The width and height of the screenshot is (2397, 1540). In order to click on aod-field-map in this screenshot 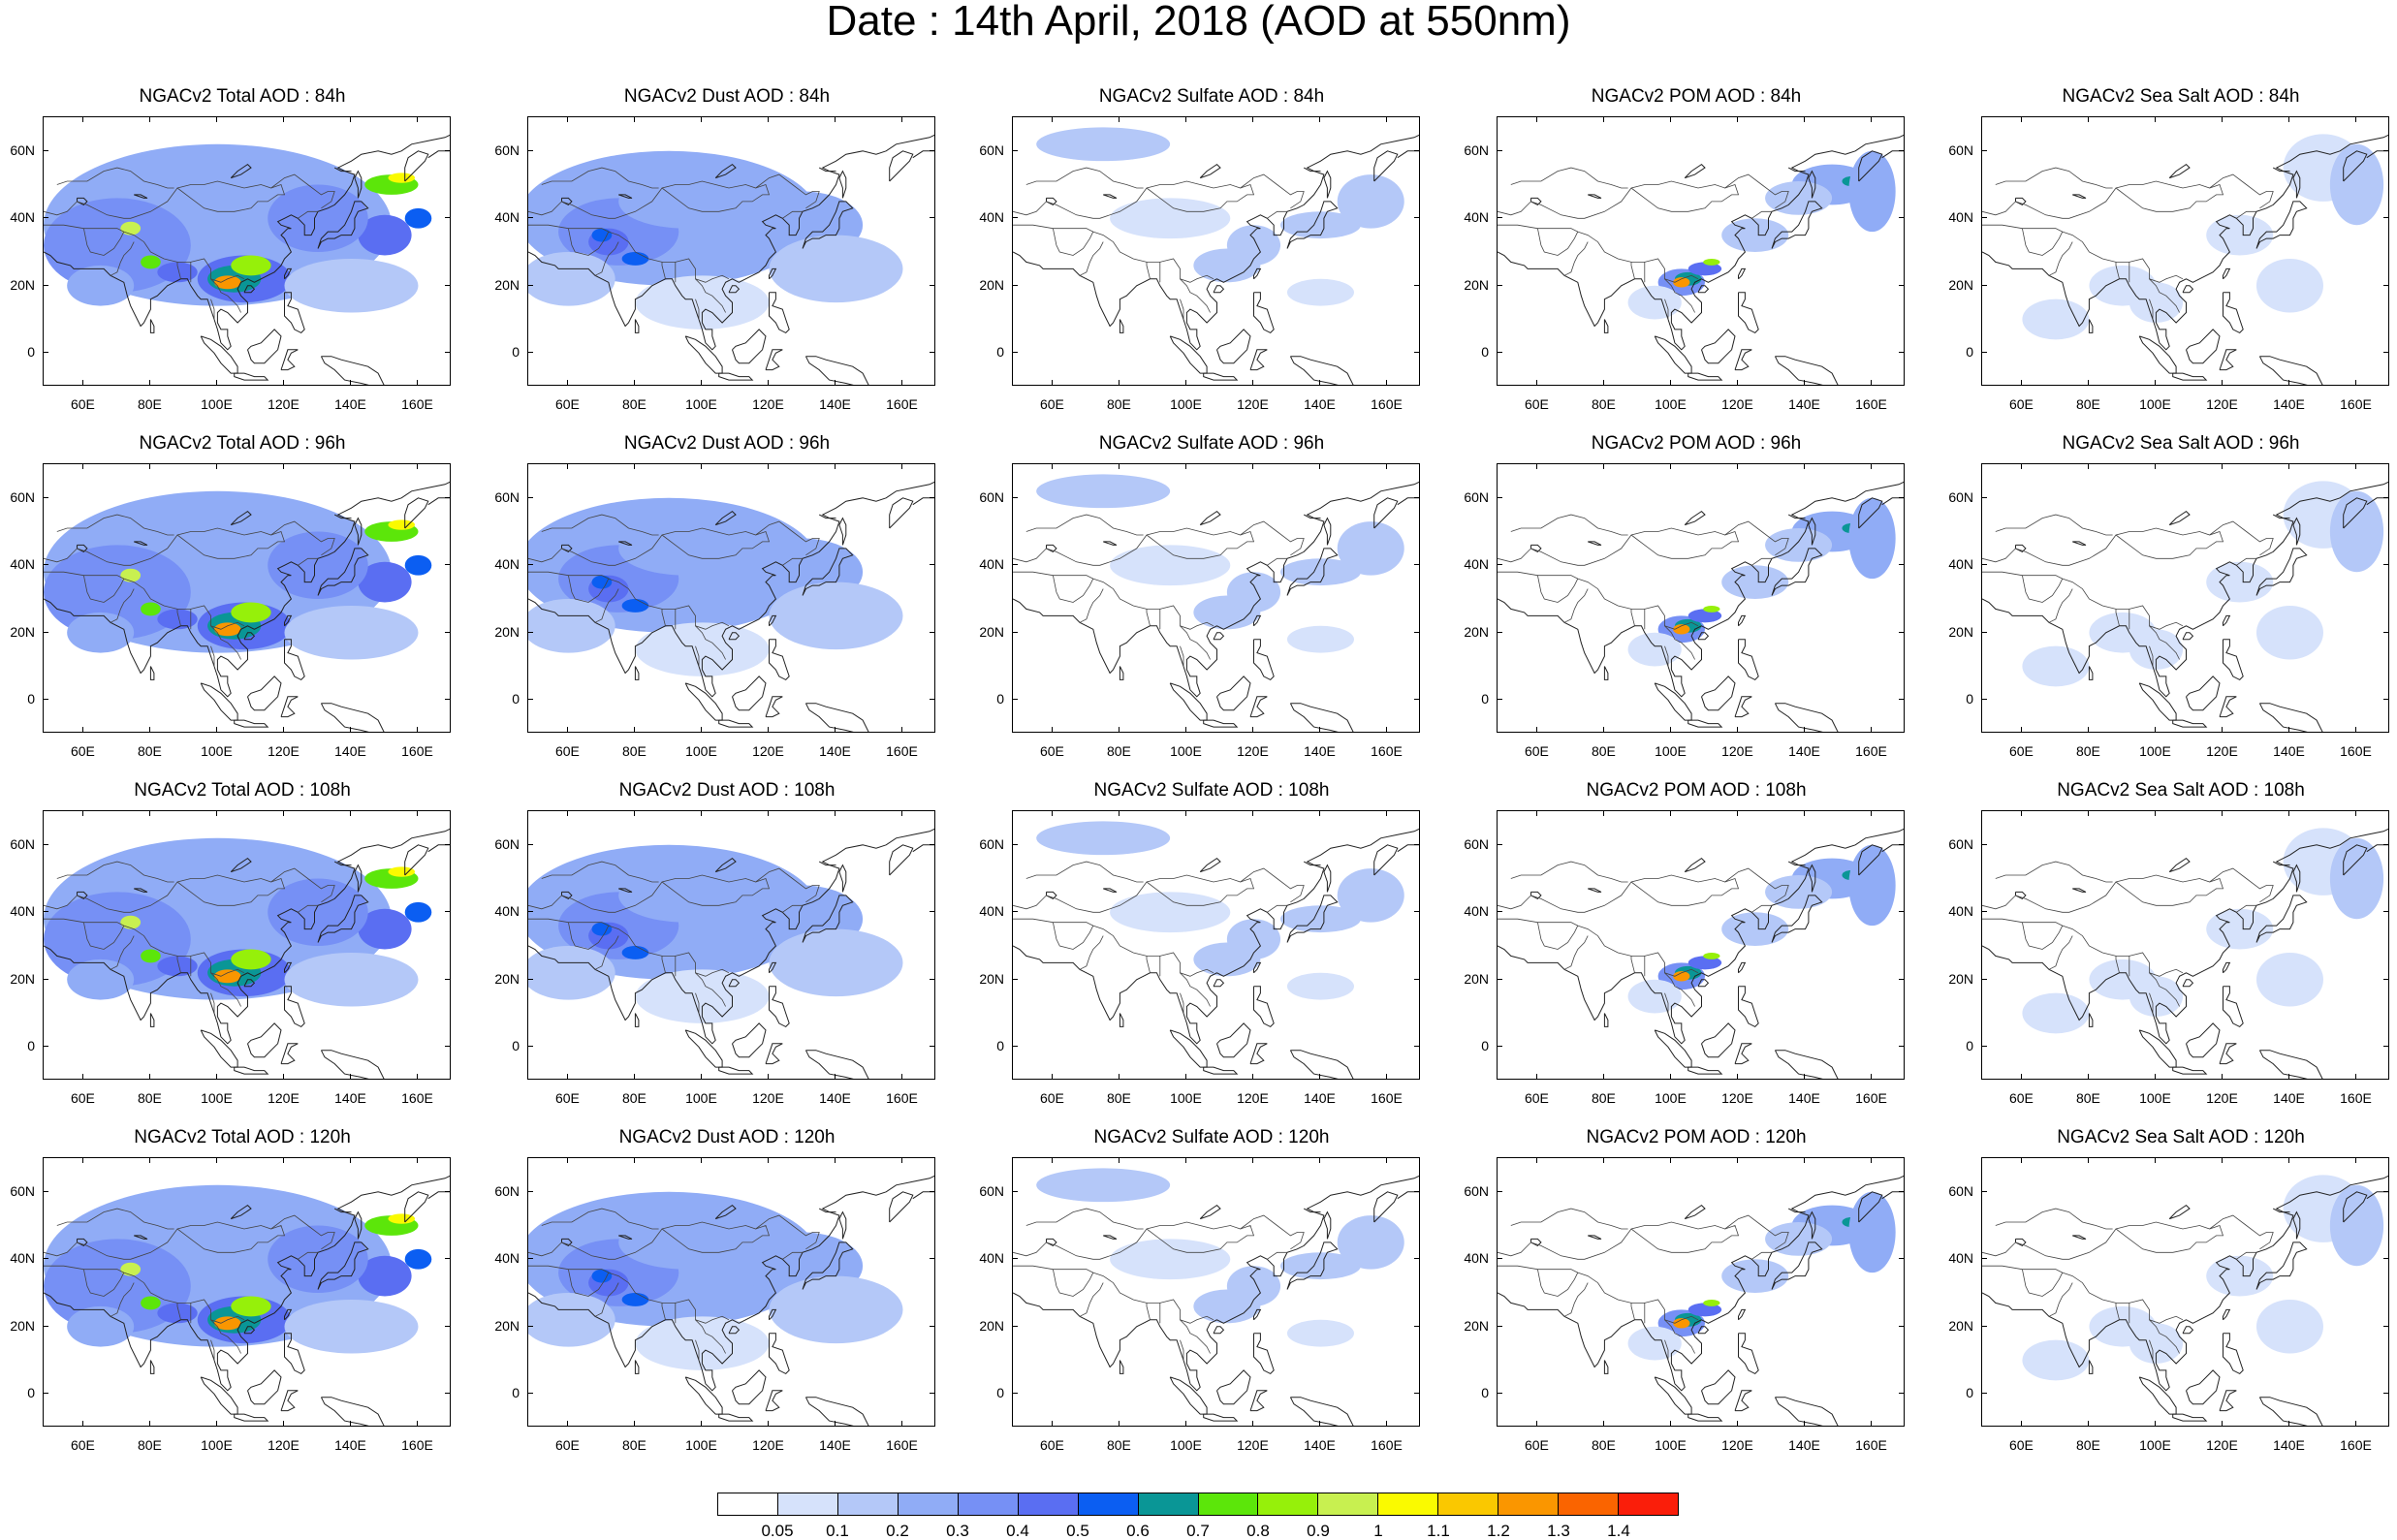, I will do `click(247, 259)`.